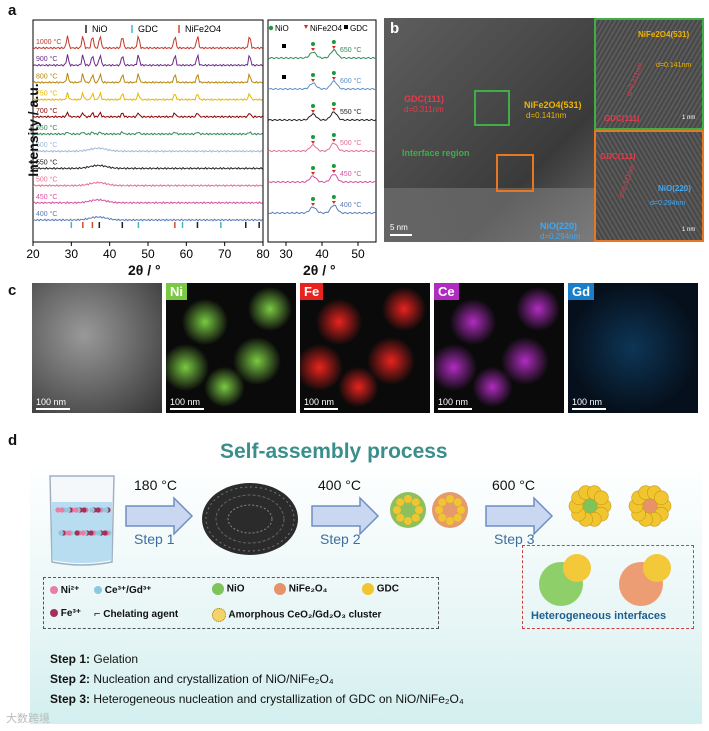 This screenshot has height=731, width=709. I want to click on tem-gdc-d: d=0.311nm, so click(424, 109).